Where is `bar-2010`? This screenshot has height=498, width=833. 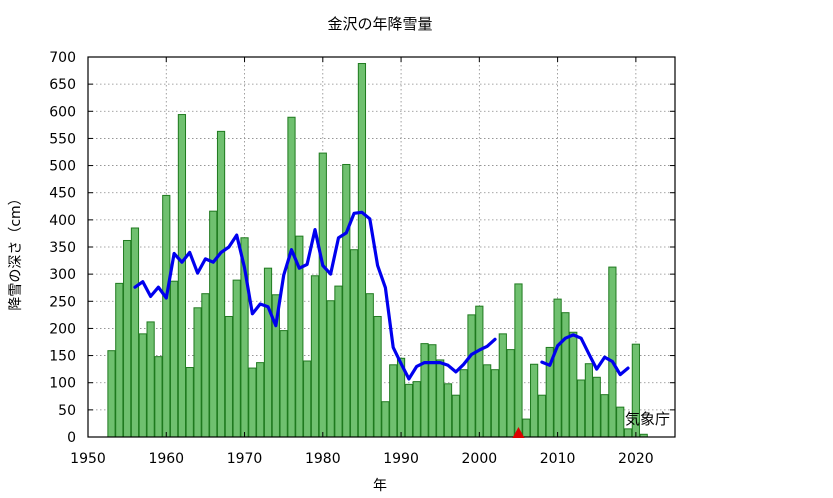 bar-2010 is located at coordinates (557, 368).